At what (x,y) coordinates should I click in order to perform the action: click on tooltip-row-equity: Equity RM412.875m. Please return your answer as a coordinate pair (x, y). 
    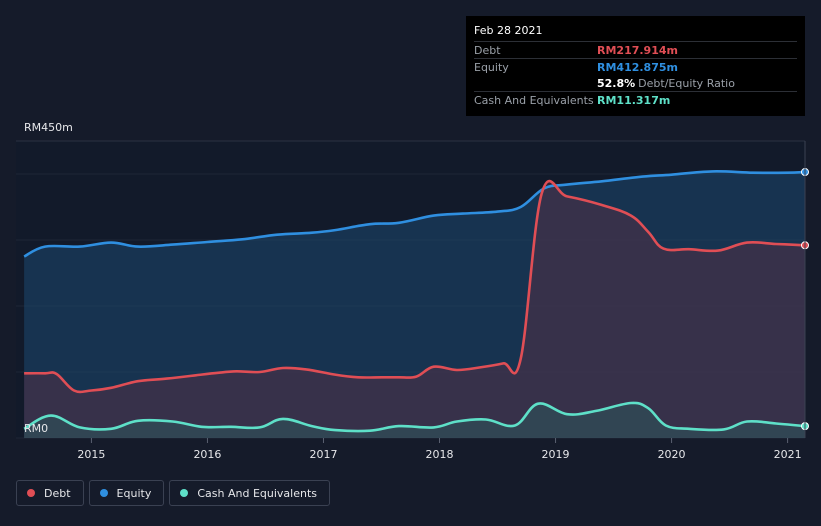
    Looking at the image, I should click on (635, 66).